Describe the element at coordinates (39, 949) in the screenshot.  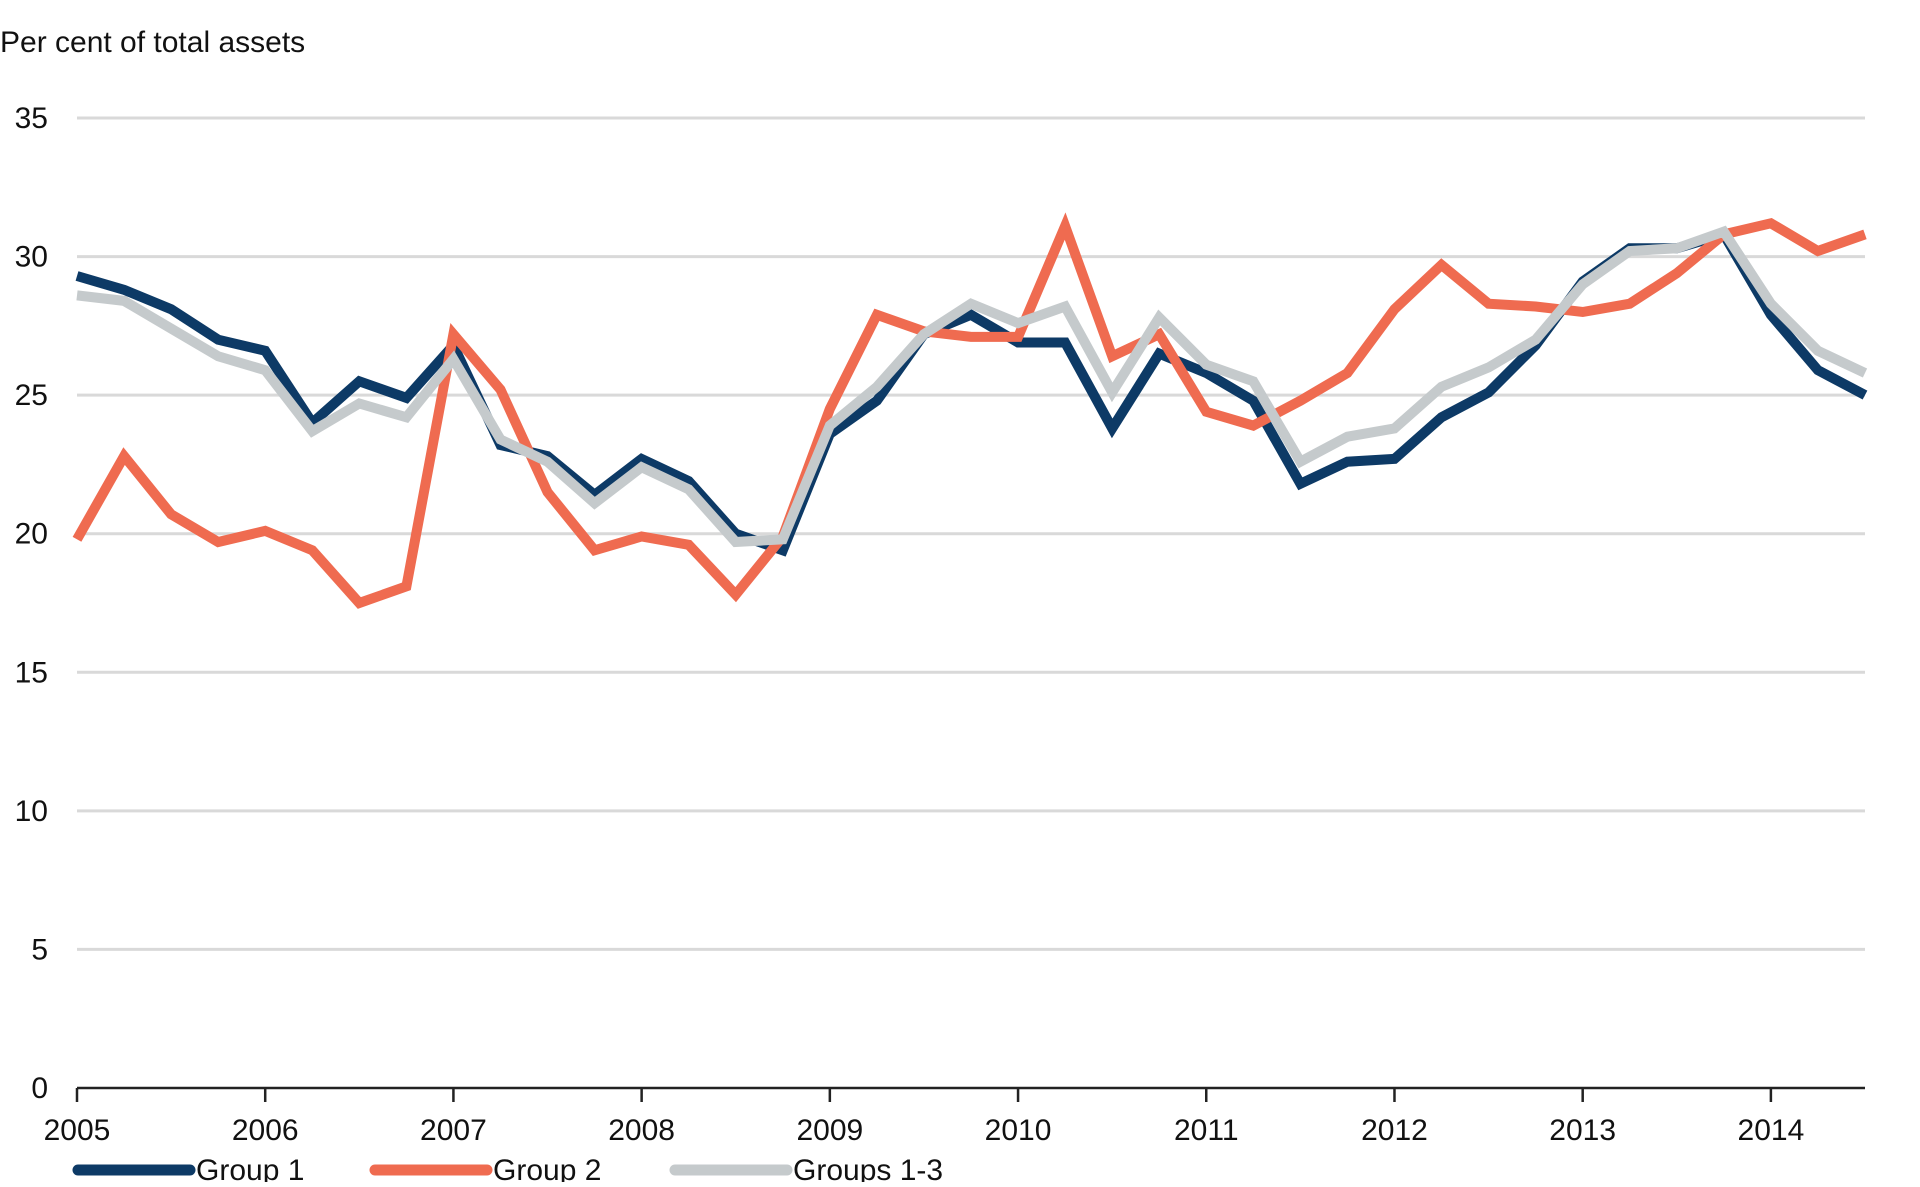
I see `y-tick-label: 5` at that location.